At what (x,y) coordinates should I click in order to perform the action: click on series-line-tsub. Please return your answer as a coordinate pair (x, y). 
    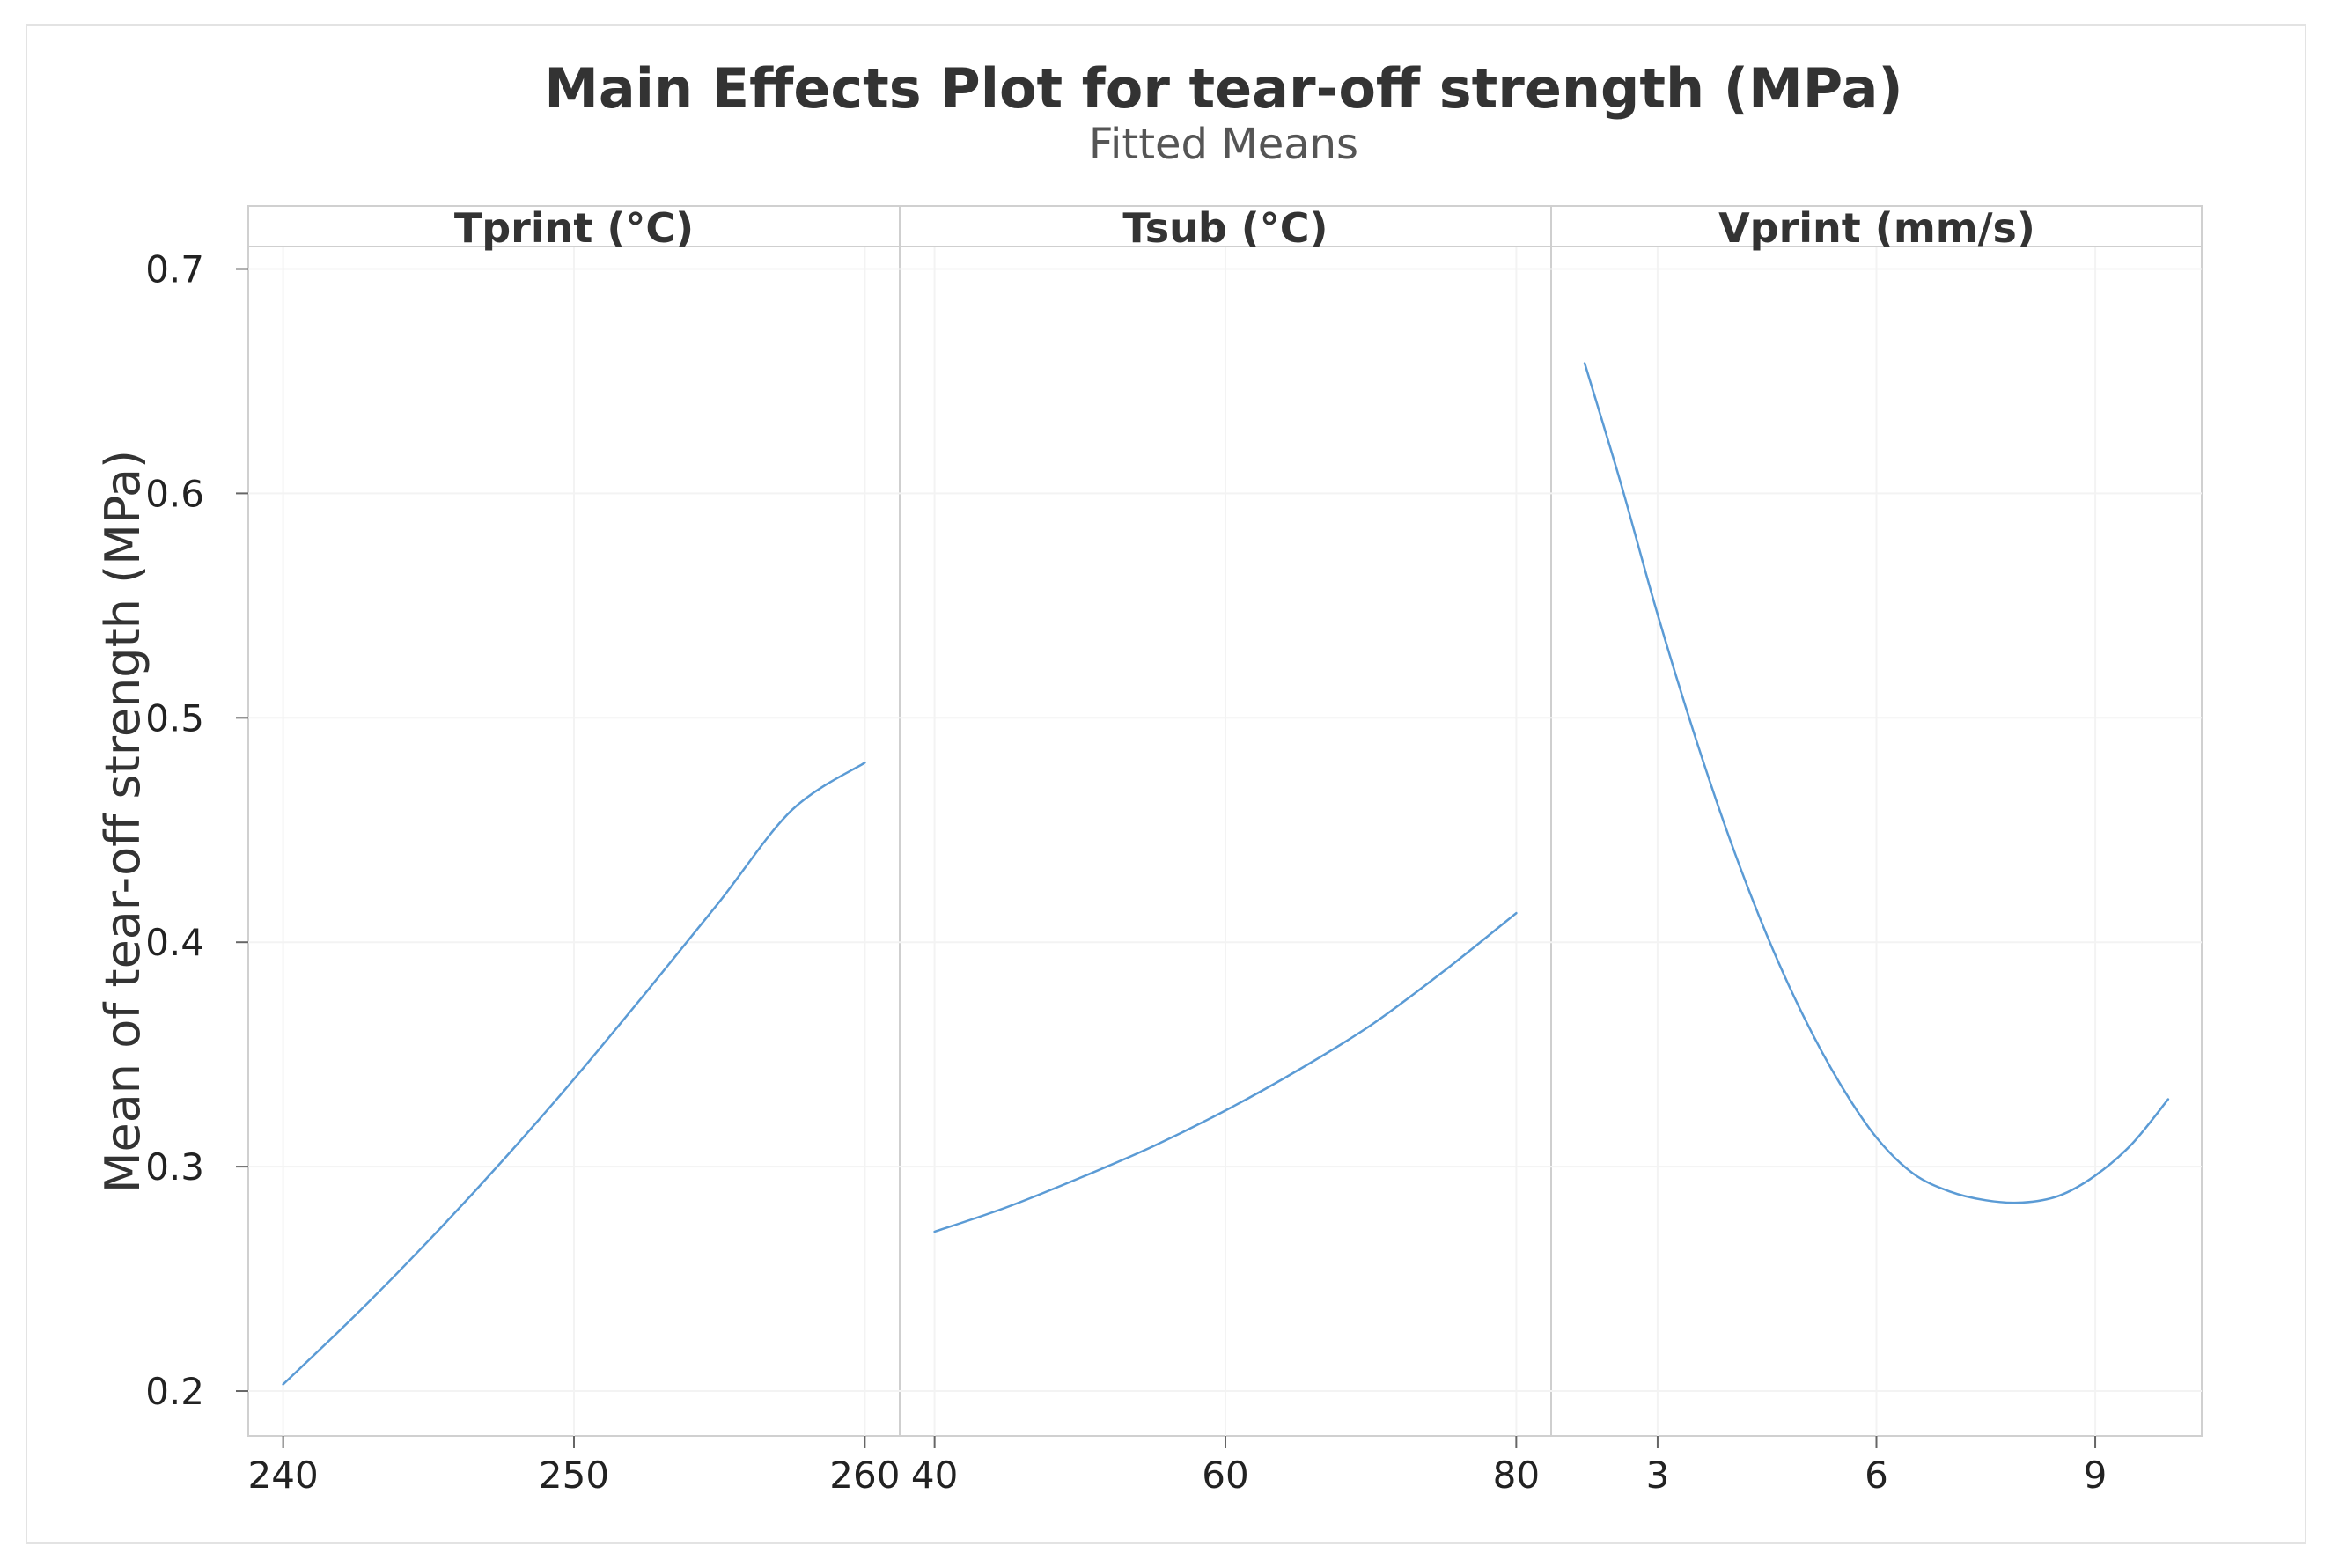
    Looking at the image, I should click on (1225, 1072).